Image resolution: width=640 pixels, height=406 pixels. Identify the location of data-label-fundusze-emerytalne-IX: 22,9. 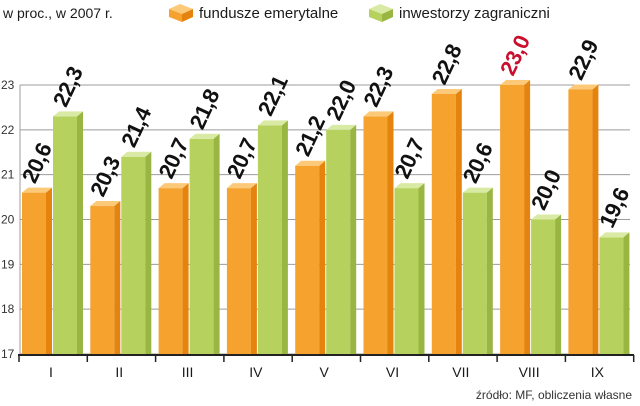
(583, 60).